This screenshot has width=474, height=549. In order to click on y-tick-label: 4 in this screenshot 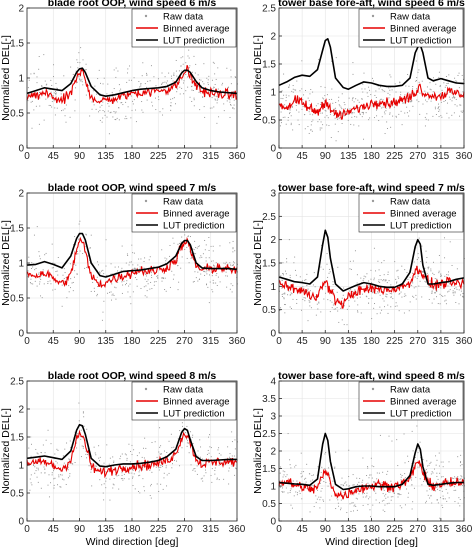, I will do `click(273, 382)`.